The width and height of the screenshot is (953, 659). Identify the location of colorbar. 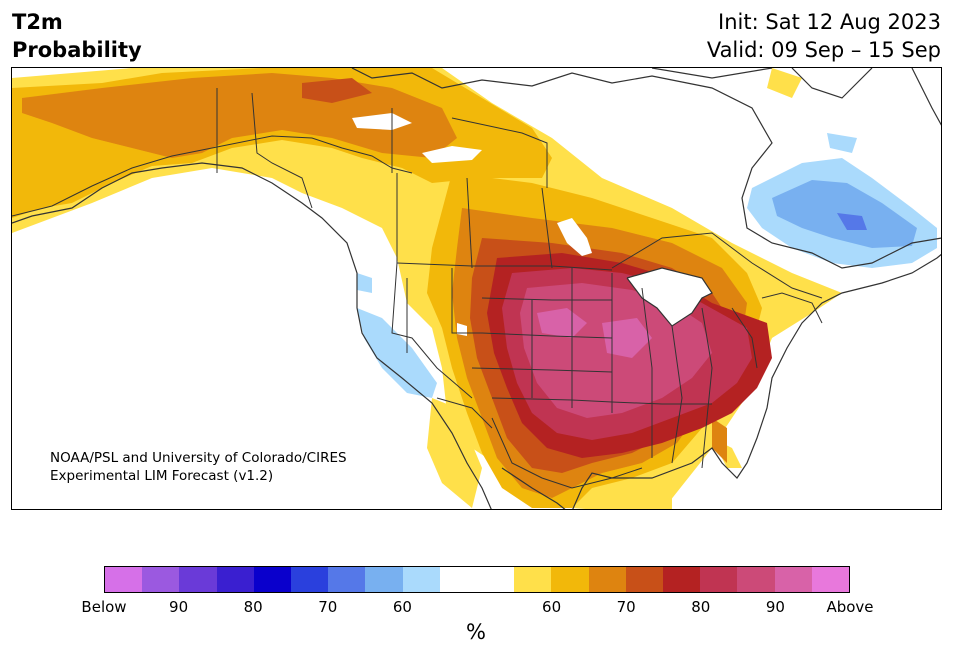
(477, 579).